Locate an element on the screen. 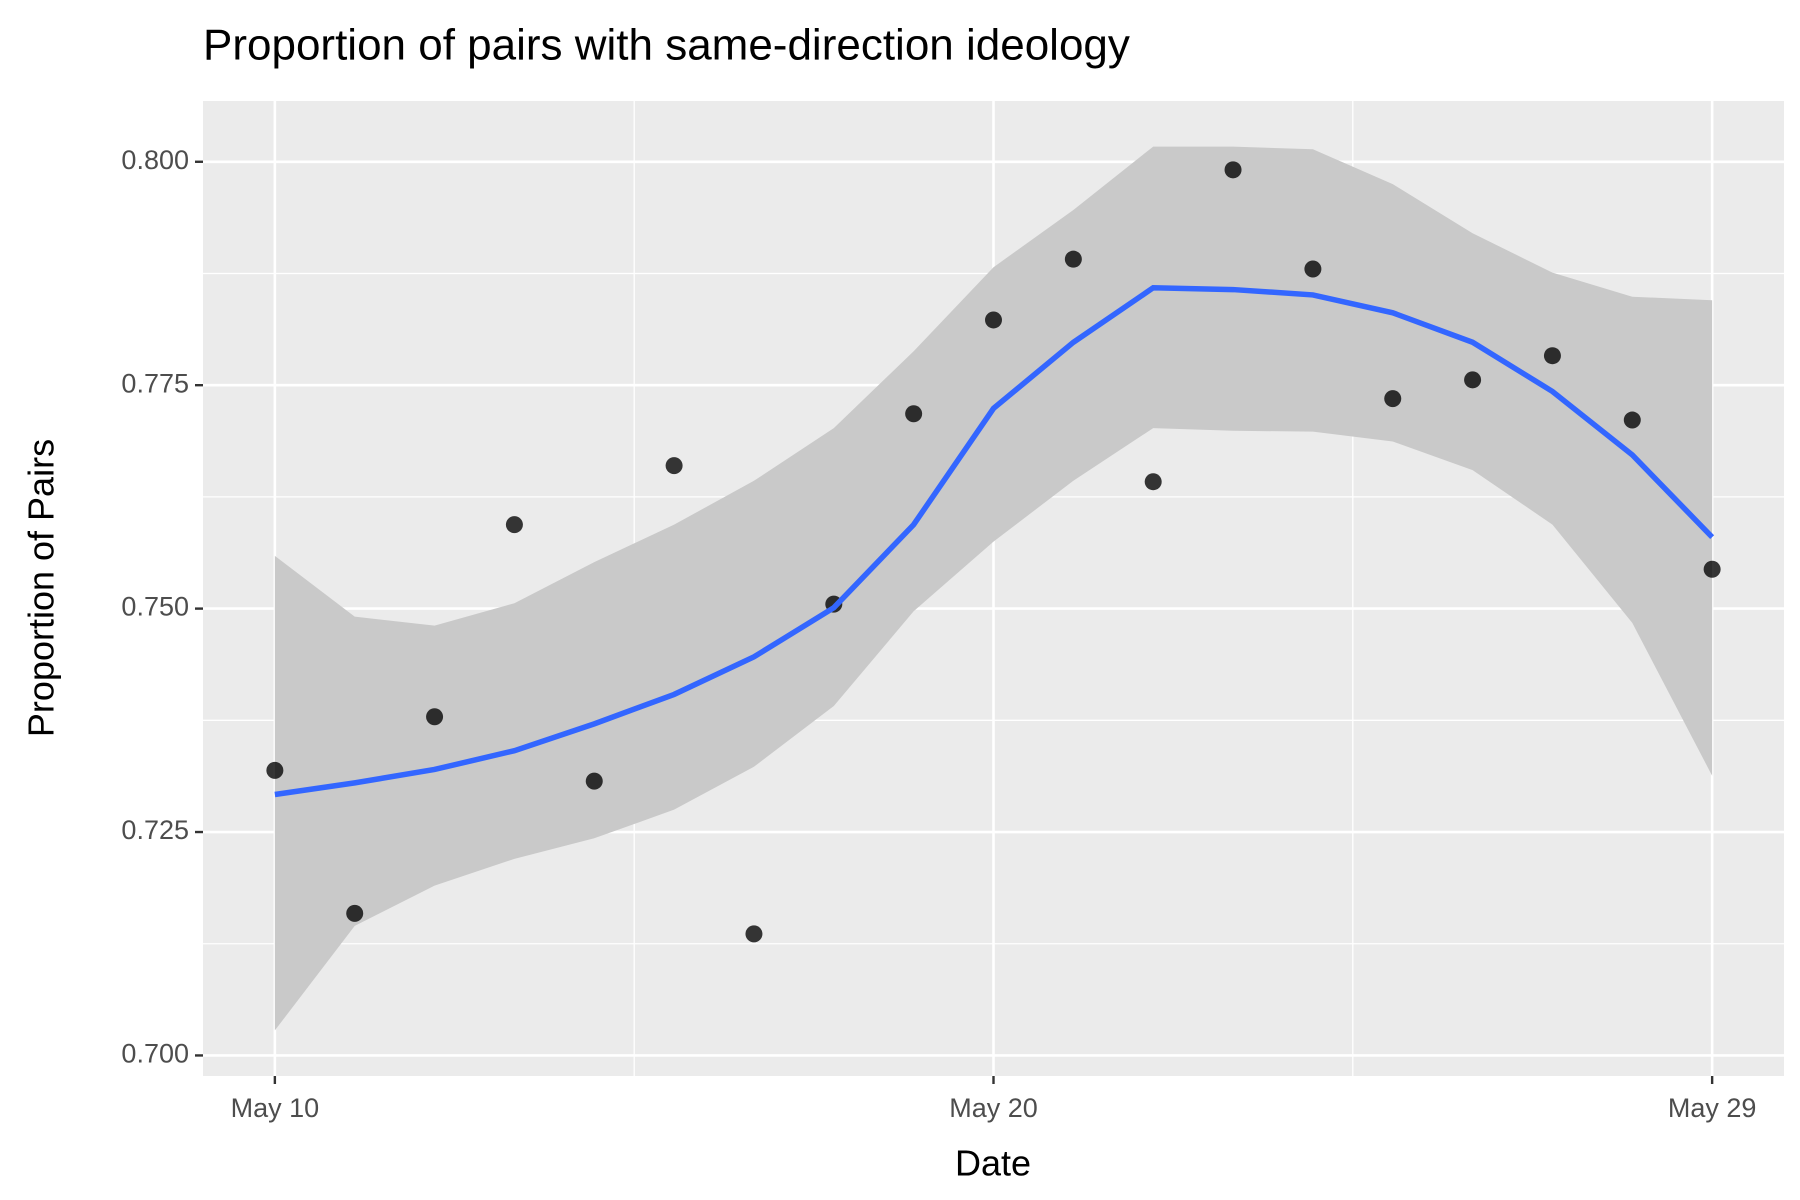 This screenshot has width=1800, height=1200. y-tick-label: 0.750 is located at coordinates (155, 607).